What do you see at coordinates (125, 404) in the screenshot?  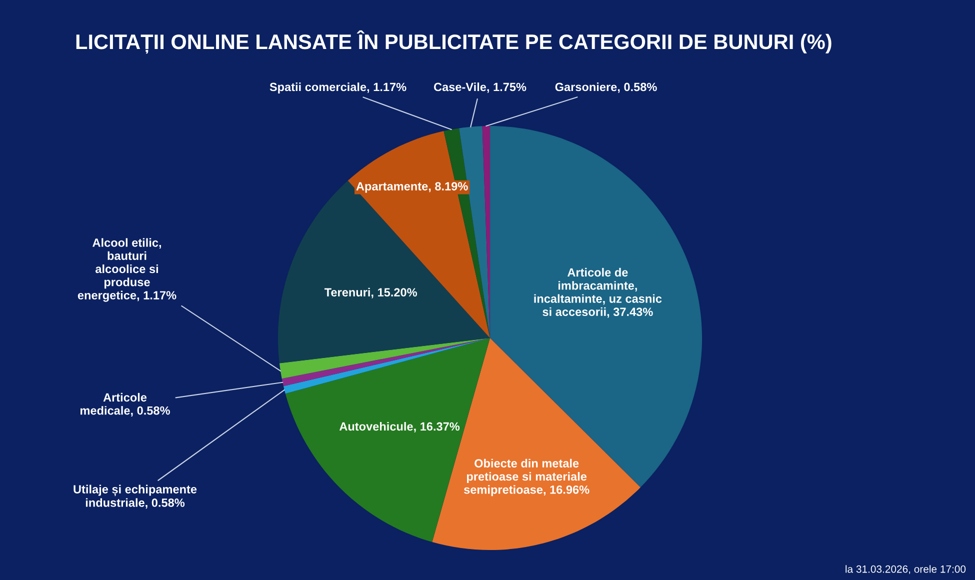 I see `slice-label: Articole medicale, 0.58%` at bounding box center [125, 404].